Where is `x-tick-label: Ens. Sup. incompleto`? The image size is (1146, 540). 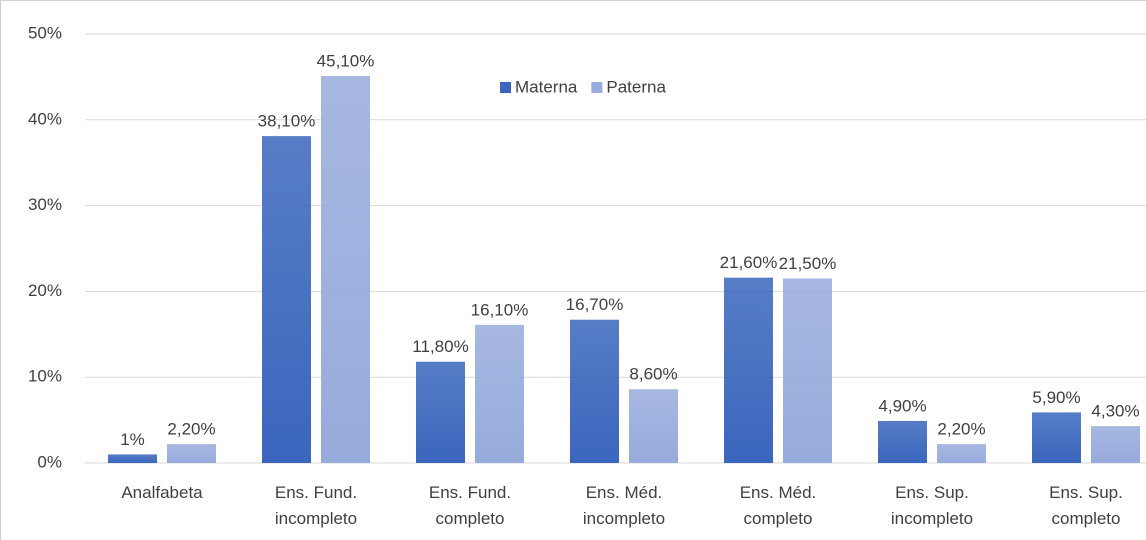 x-tick-label: Ens. Sup. incompleto is located at coordinates (932, 505).